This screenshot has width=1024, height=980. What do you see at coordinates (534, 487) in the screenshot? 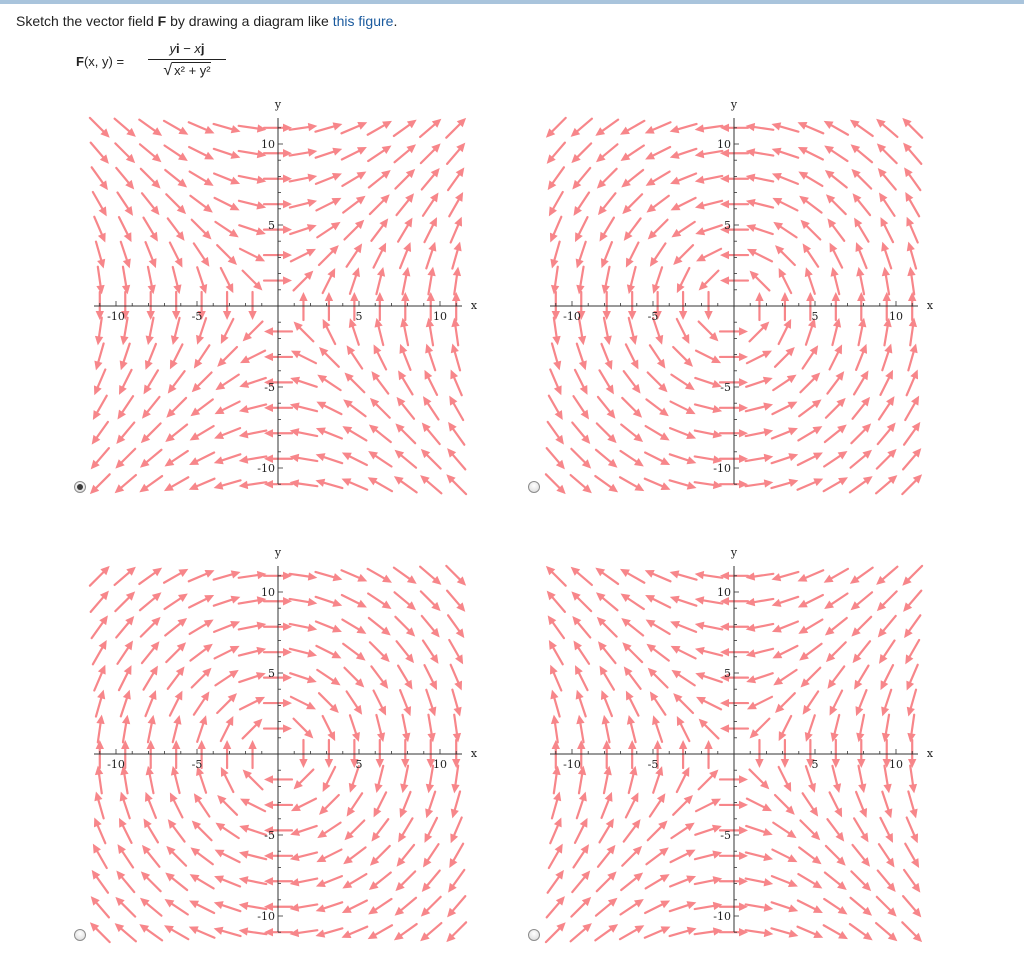
I see `option-b-radio` at bounding box center [534, 487].